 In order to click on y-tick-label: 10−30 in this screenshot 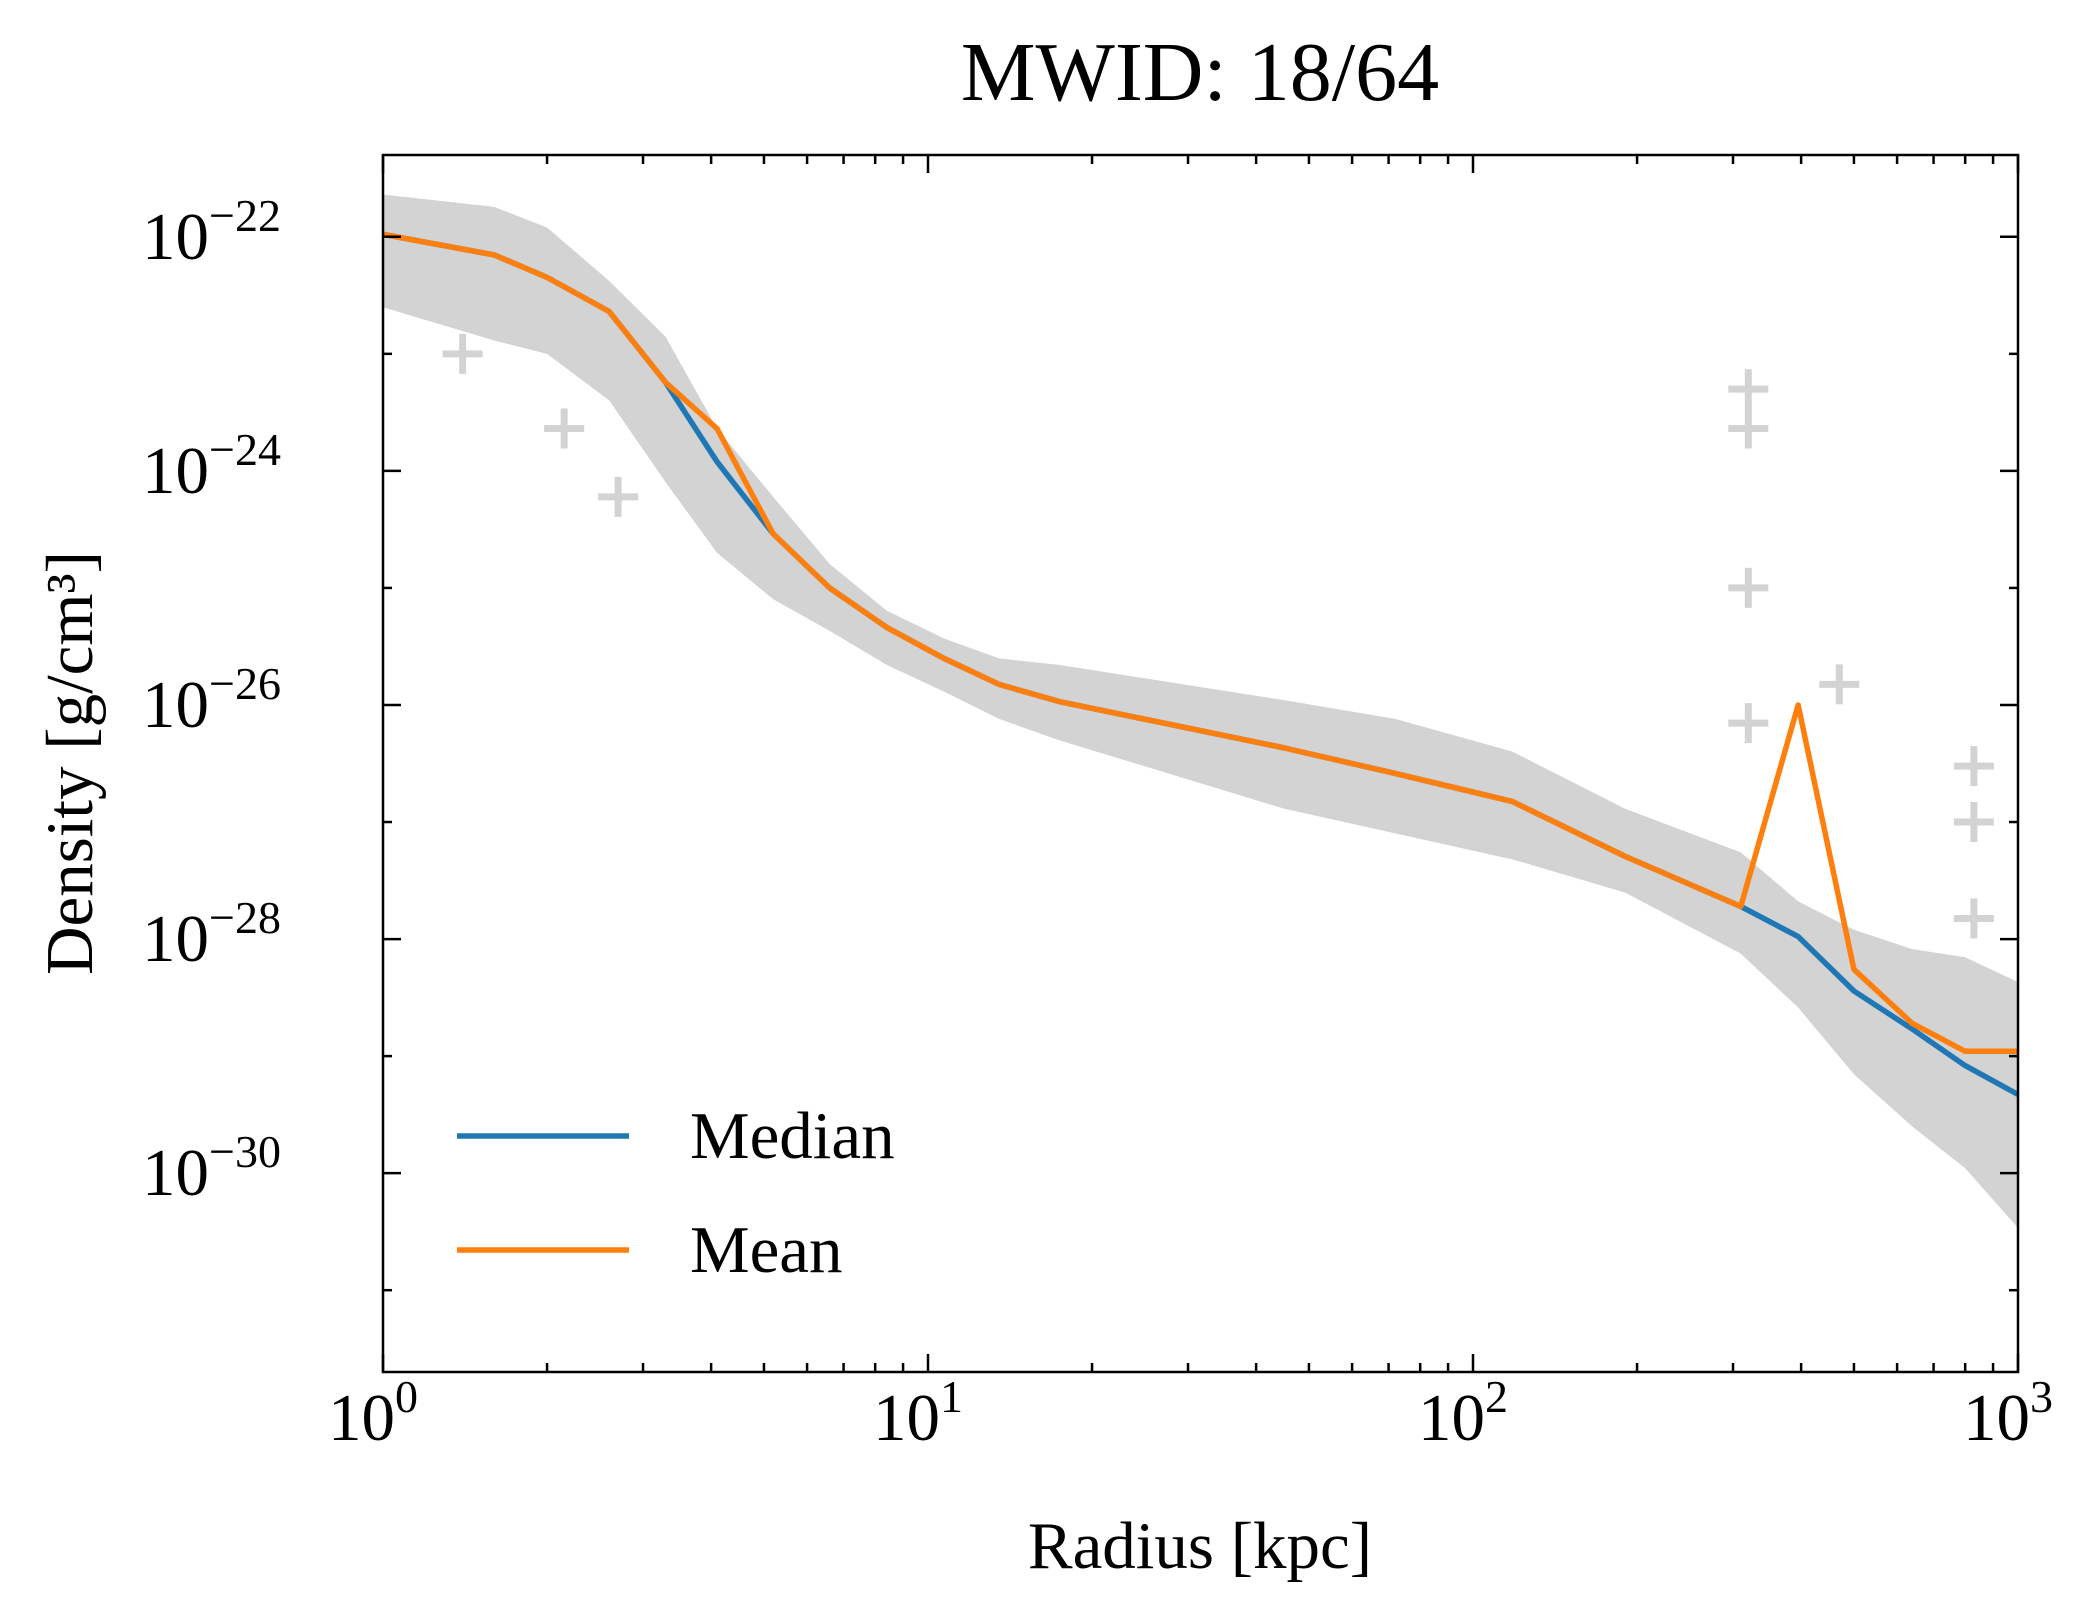, I will do `click(211, 1168)`.